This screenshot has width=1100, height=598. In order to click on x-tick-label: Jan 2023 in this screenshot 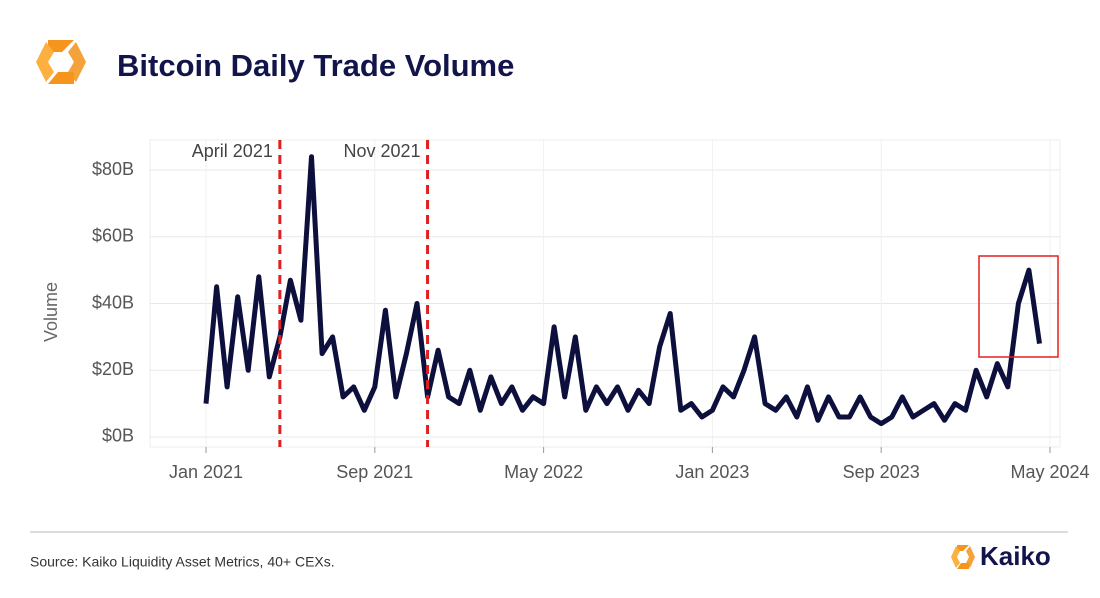, I will do `click(712, 472)`.